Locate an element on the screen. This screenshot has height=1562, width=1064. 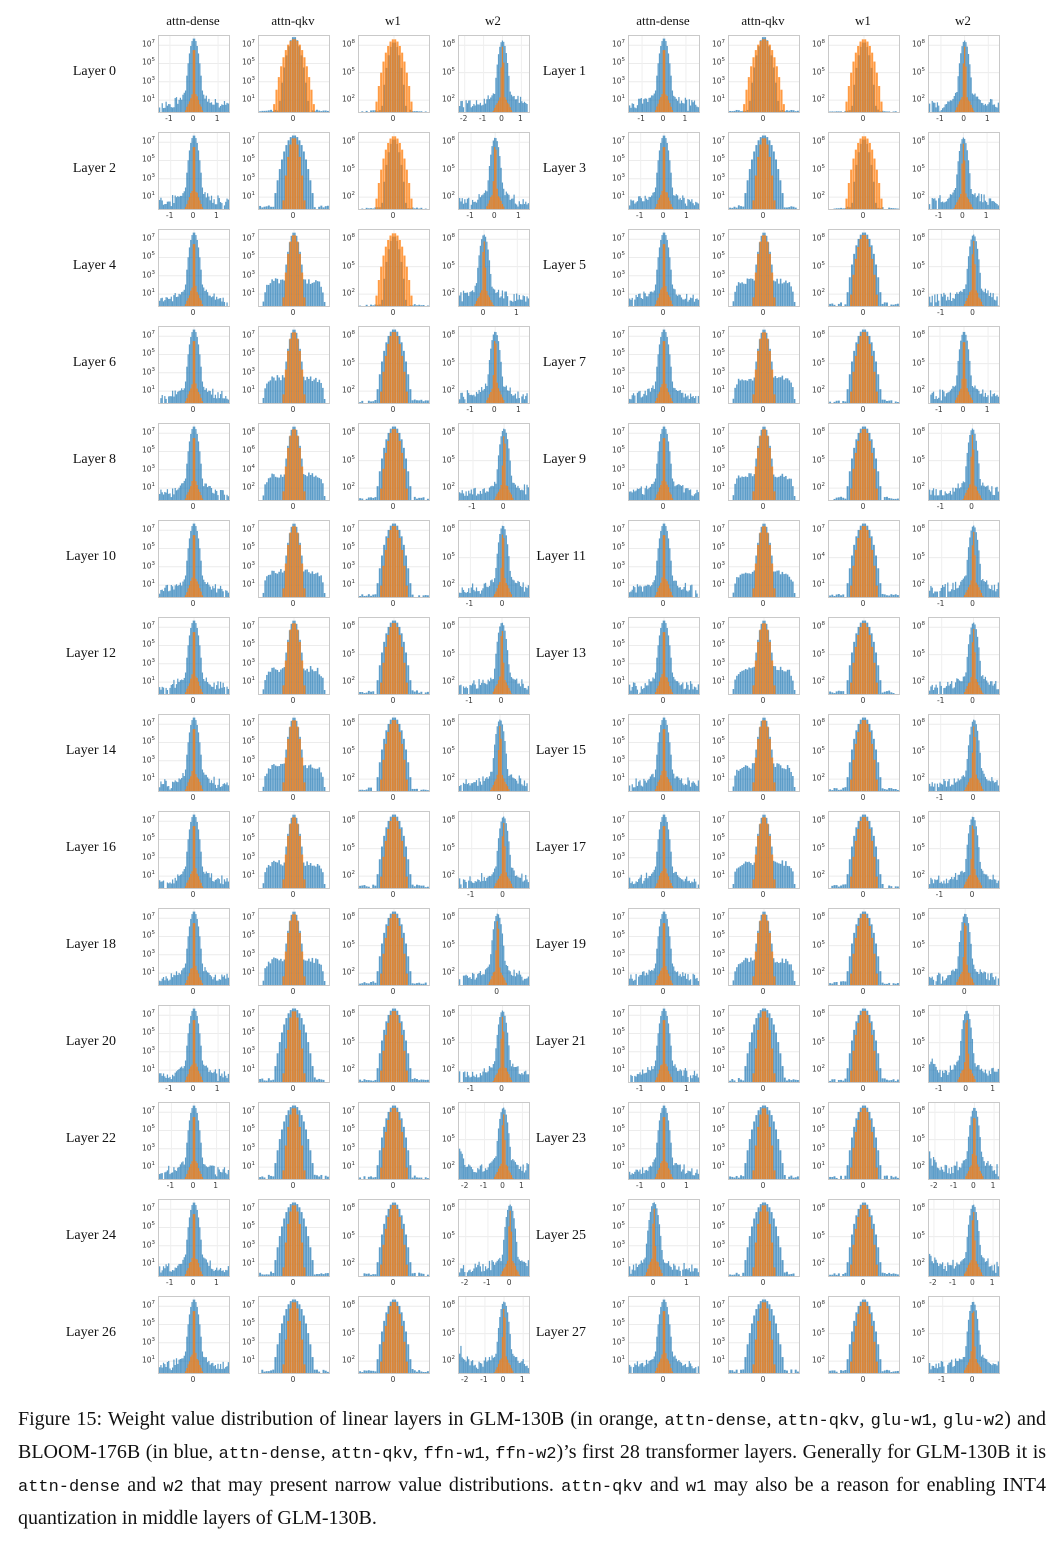
subplot-layer21-attn-dense: 107 105 103 101 -1 0 1 is located at coordinates (649, 1048).